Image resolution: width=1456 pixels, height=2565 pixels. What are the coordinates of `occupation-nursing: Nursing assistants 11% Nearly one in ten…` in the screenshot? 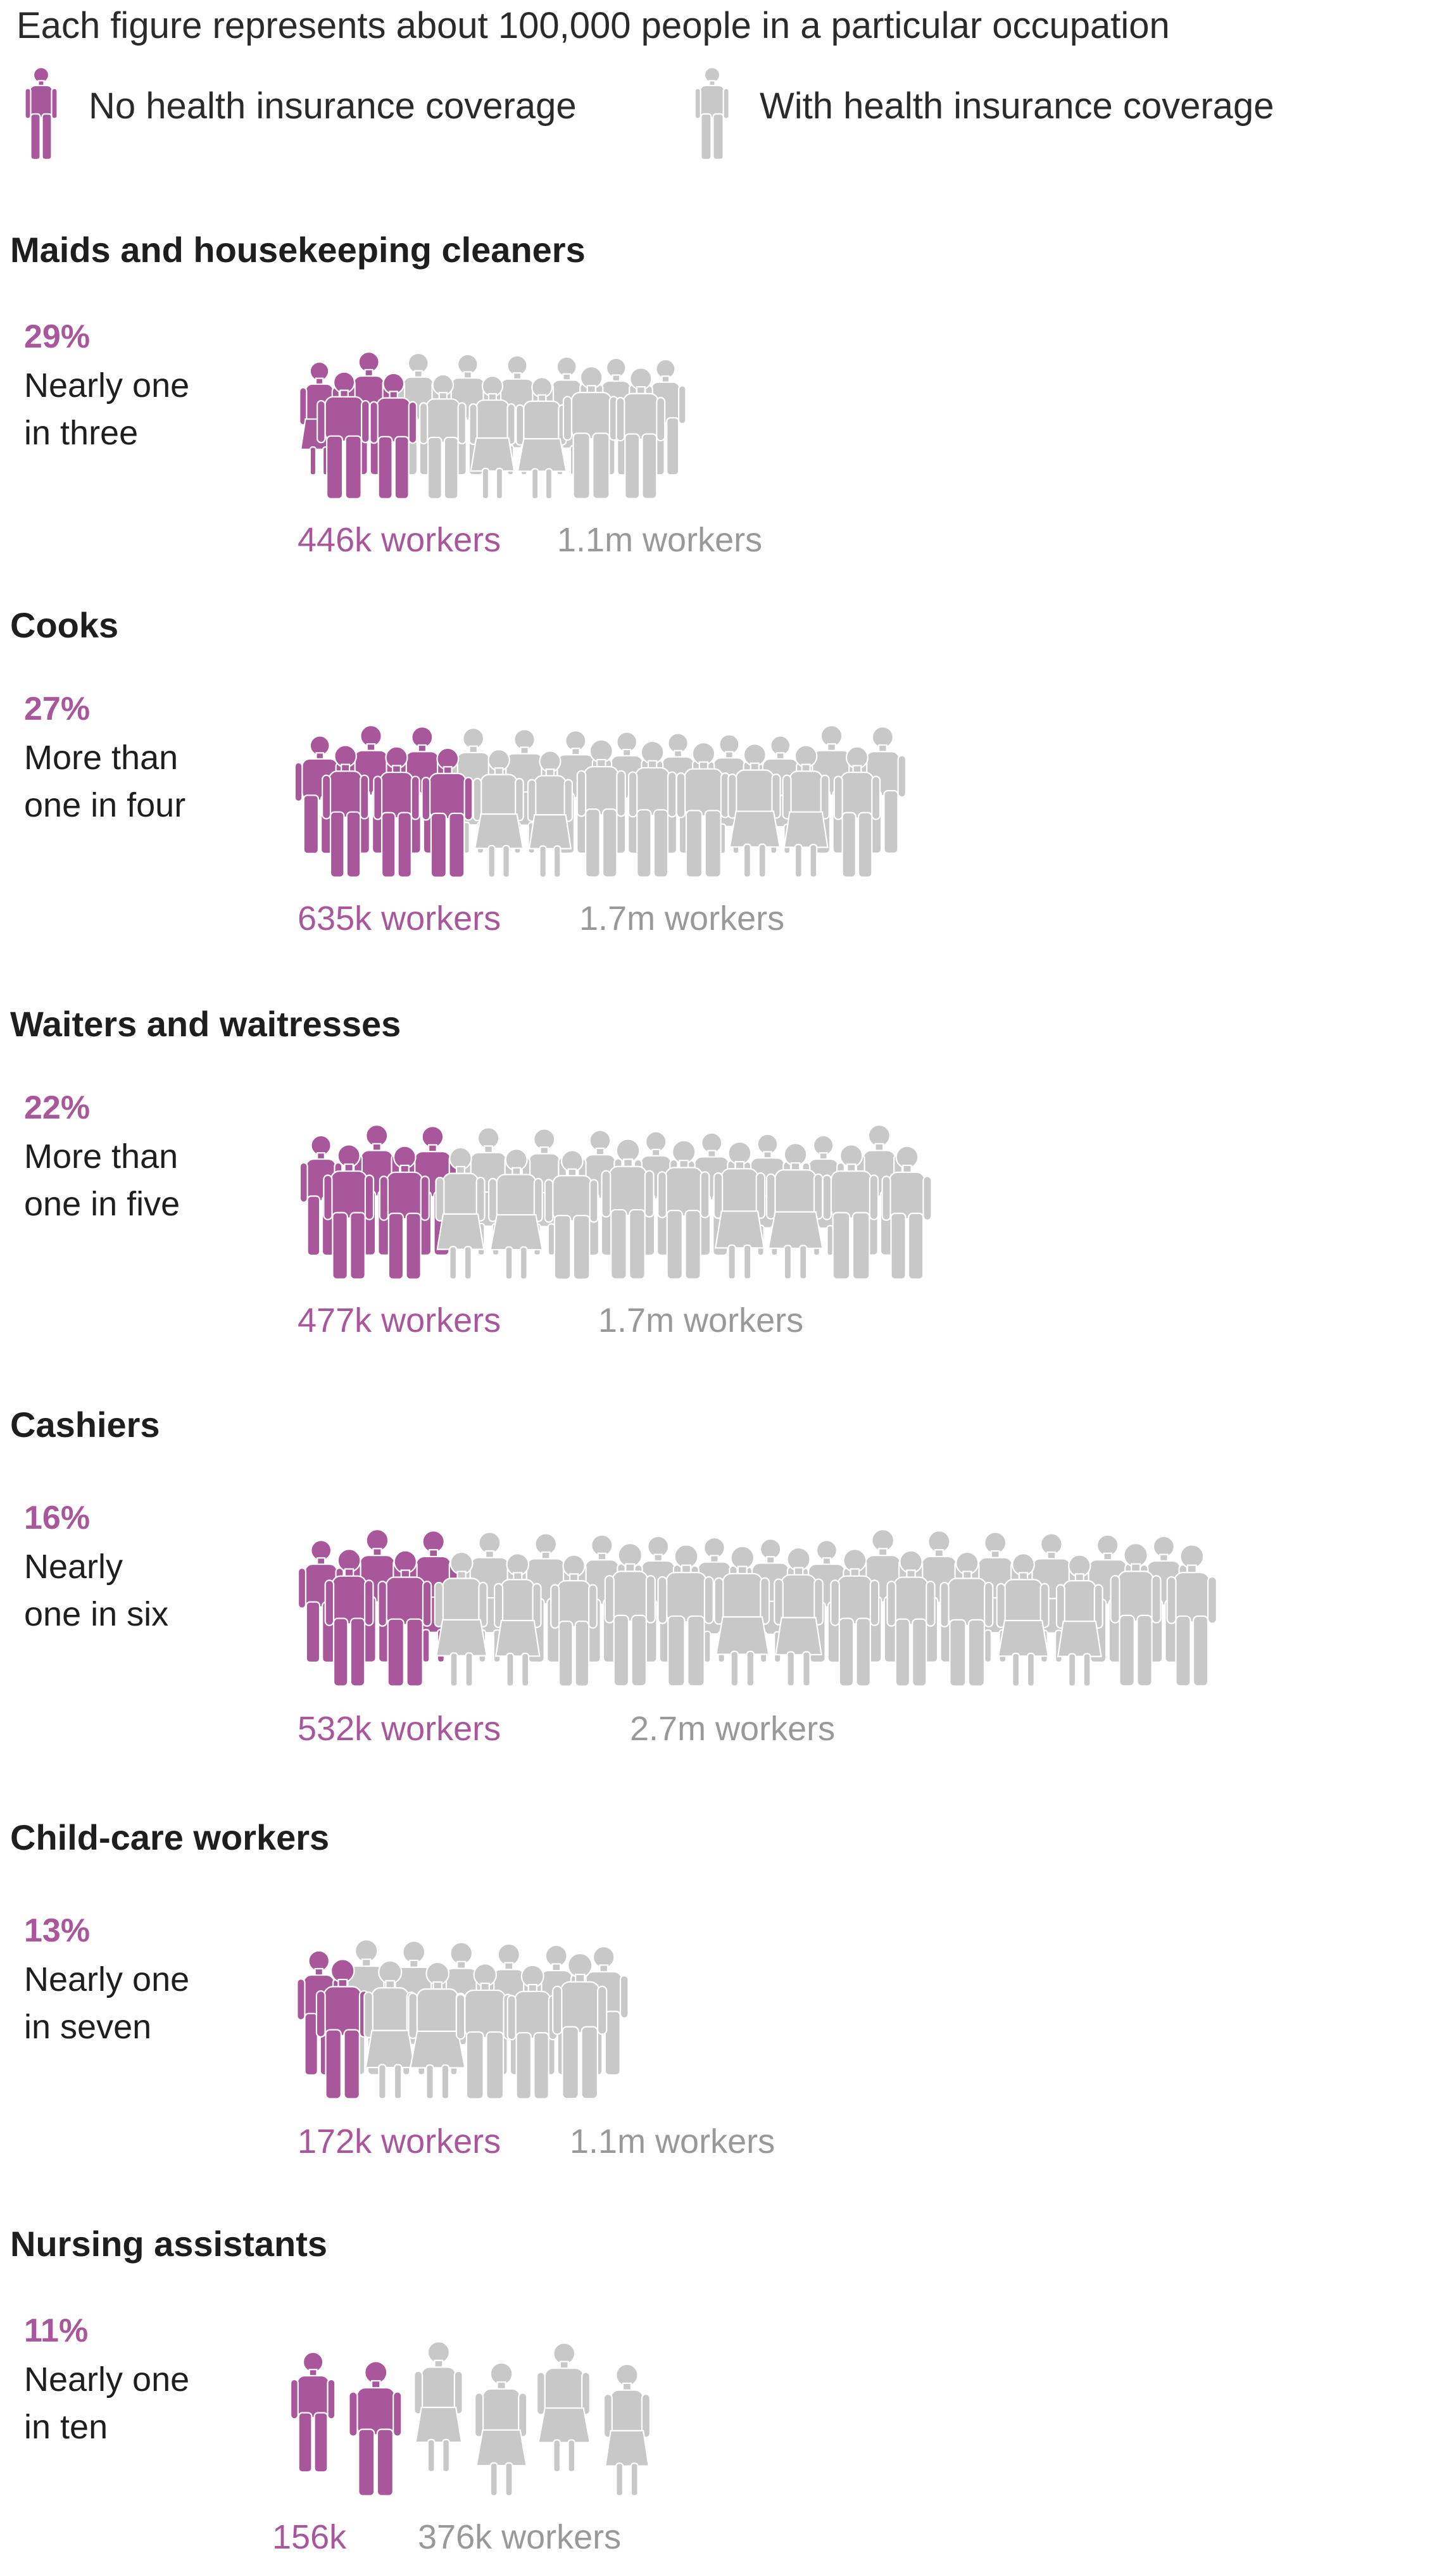 It's located at (728, 2394).